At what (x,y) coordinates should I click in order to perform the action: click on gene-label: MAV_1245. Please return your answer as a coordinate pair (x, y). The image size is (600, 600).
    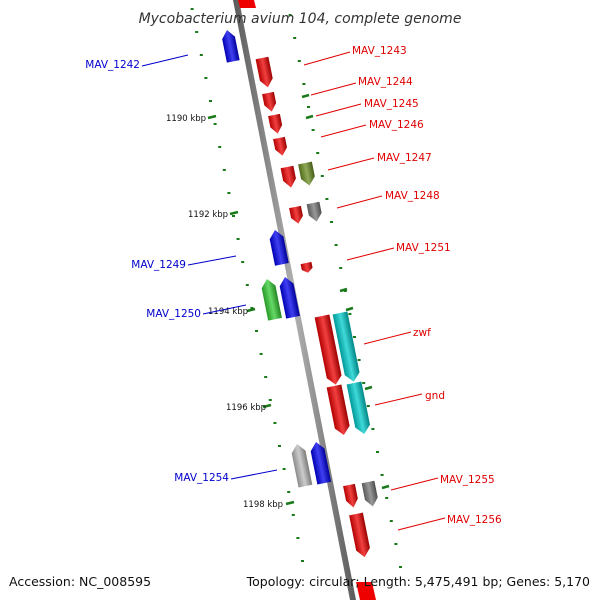
    Looking at the image, I should click on (391, 104).